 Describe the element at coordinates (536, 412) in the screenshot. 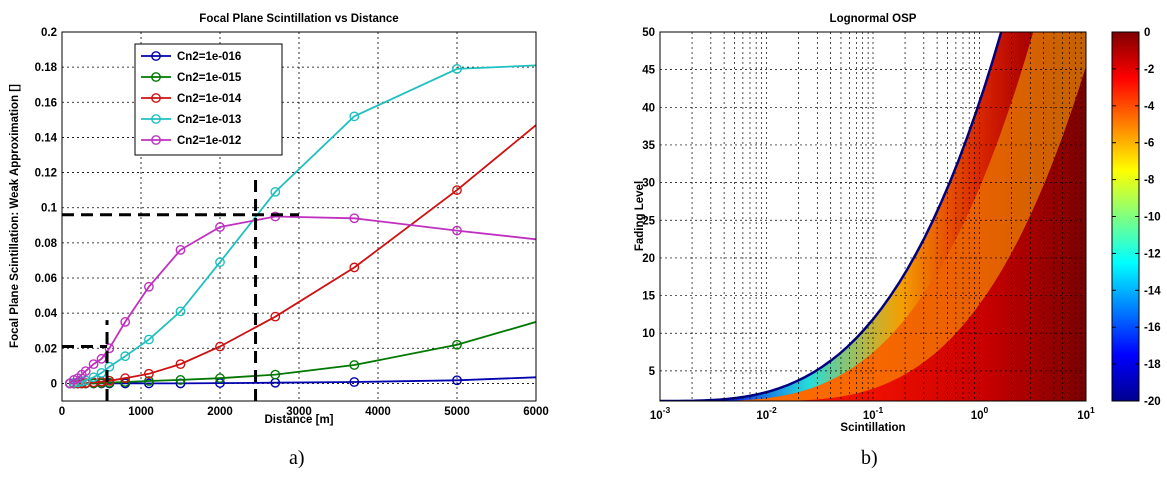

I see `left-x-tick-label: 6000` at that location.